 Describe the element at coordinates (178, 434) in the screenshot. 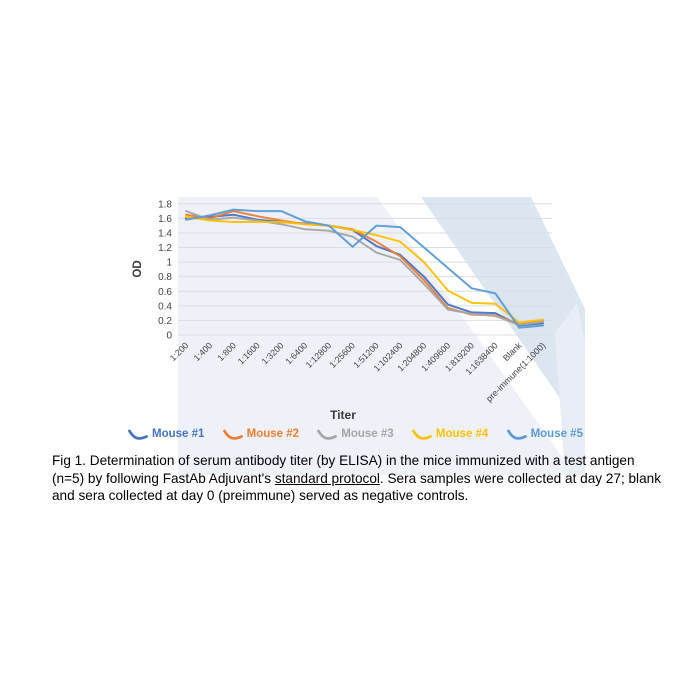

I see `legend-label: Mouse #1` at that location.